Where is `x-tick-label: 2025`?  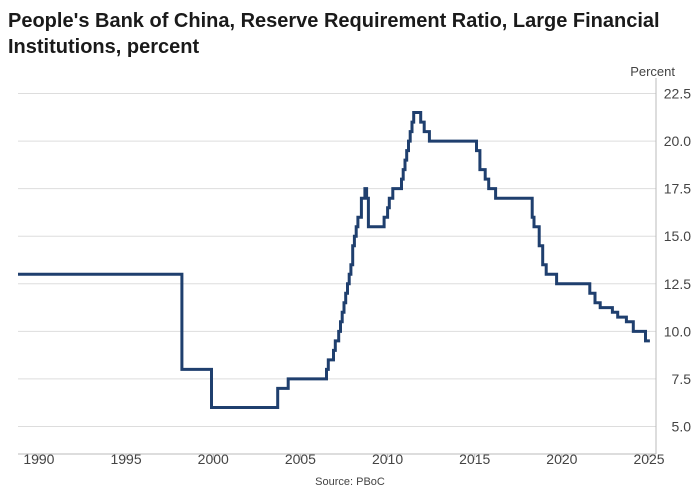
x-tick-label: 2025 is located at coordinates (648, 459).